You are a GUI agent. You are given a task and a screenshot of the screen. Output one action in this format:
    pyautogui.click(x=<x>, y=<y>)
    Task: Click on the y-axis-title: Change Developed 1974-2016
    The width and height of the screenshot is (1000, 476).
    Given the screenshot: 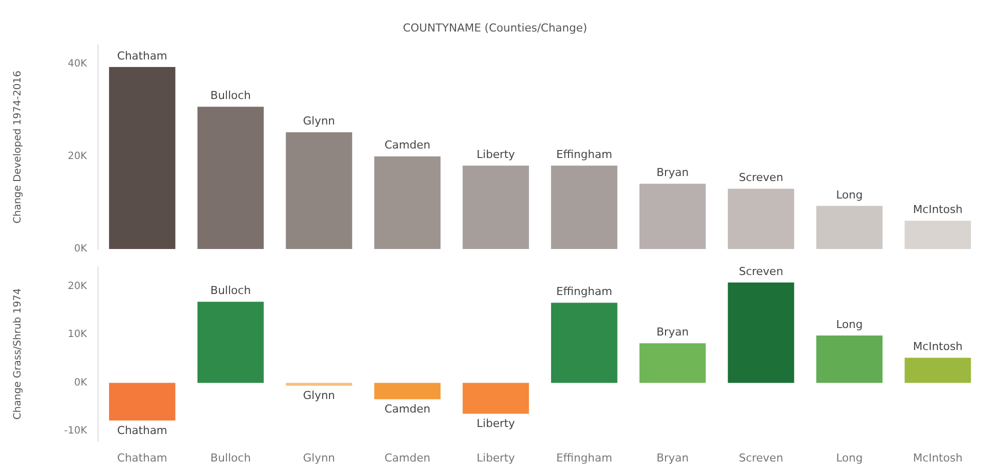 What is the action you would take?
    pyautogui.click(x=18, y=147)
    